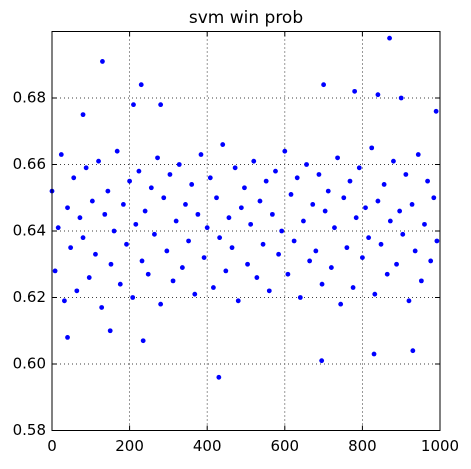  What do you see at coordinates (129, 446) in the screenshot?
I see `x-tick-label: 200` at bounding box center [129, 446].